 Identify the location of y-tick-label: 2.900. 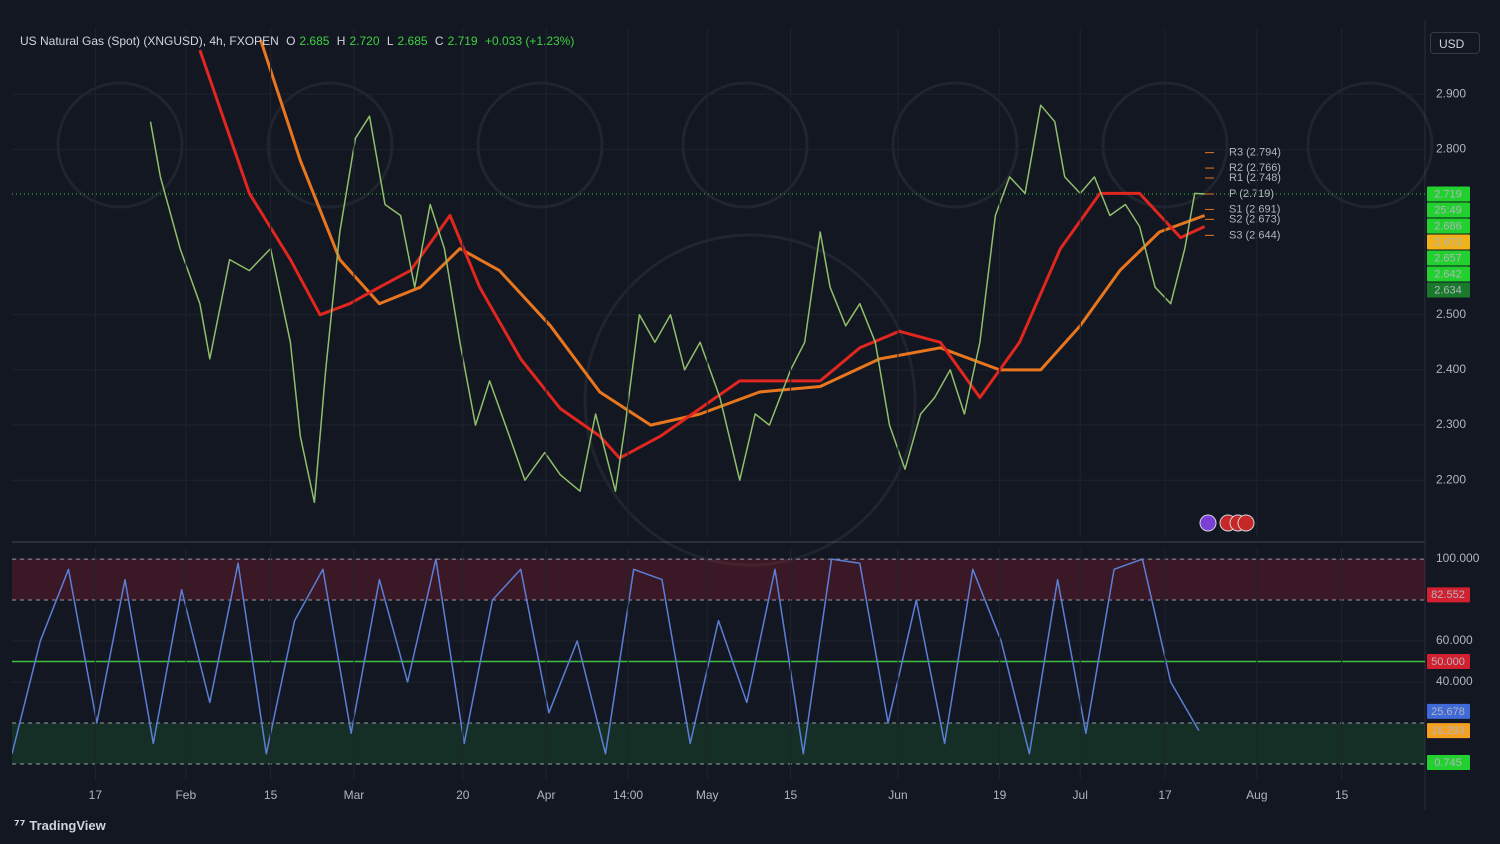
(1451, 93).